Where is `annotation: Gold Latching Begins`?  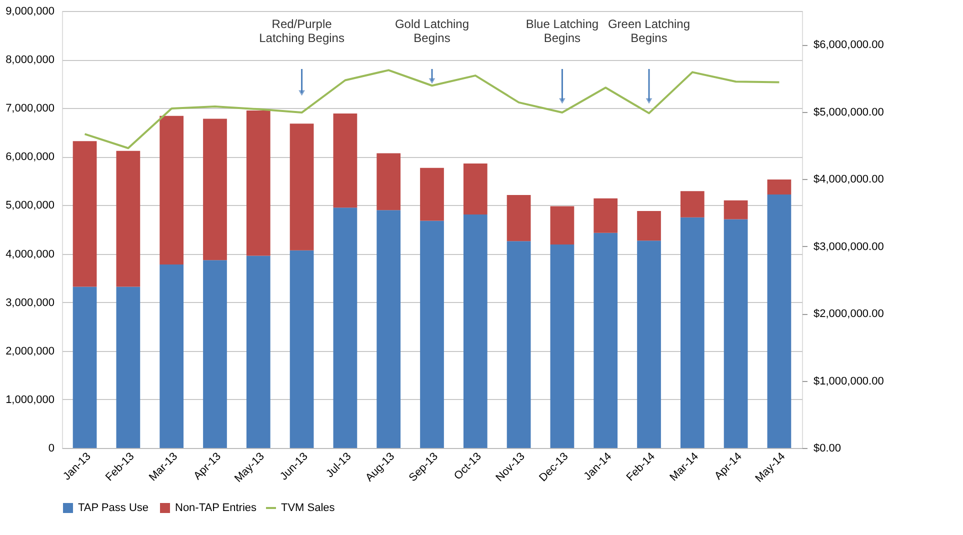
annotation: Gold Latching Begins is located at coordinates (432, 31).